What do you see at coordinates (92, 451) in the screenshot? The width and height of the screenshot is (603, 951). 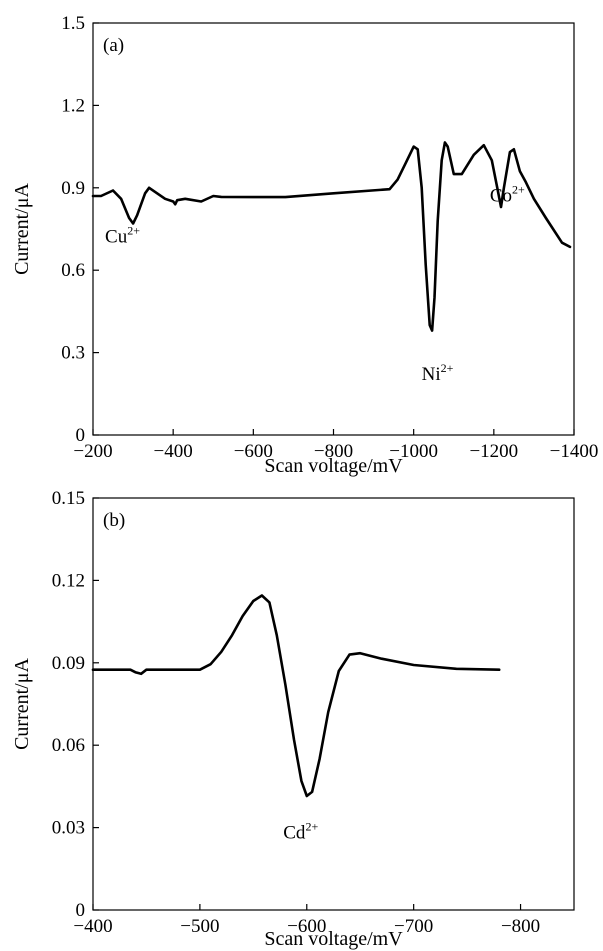 I see `x-tick-label: −200` at bounding box center [92, 451].